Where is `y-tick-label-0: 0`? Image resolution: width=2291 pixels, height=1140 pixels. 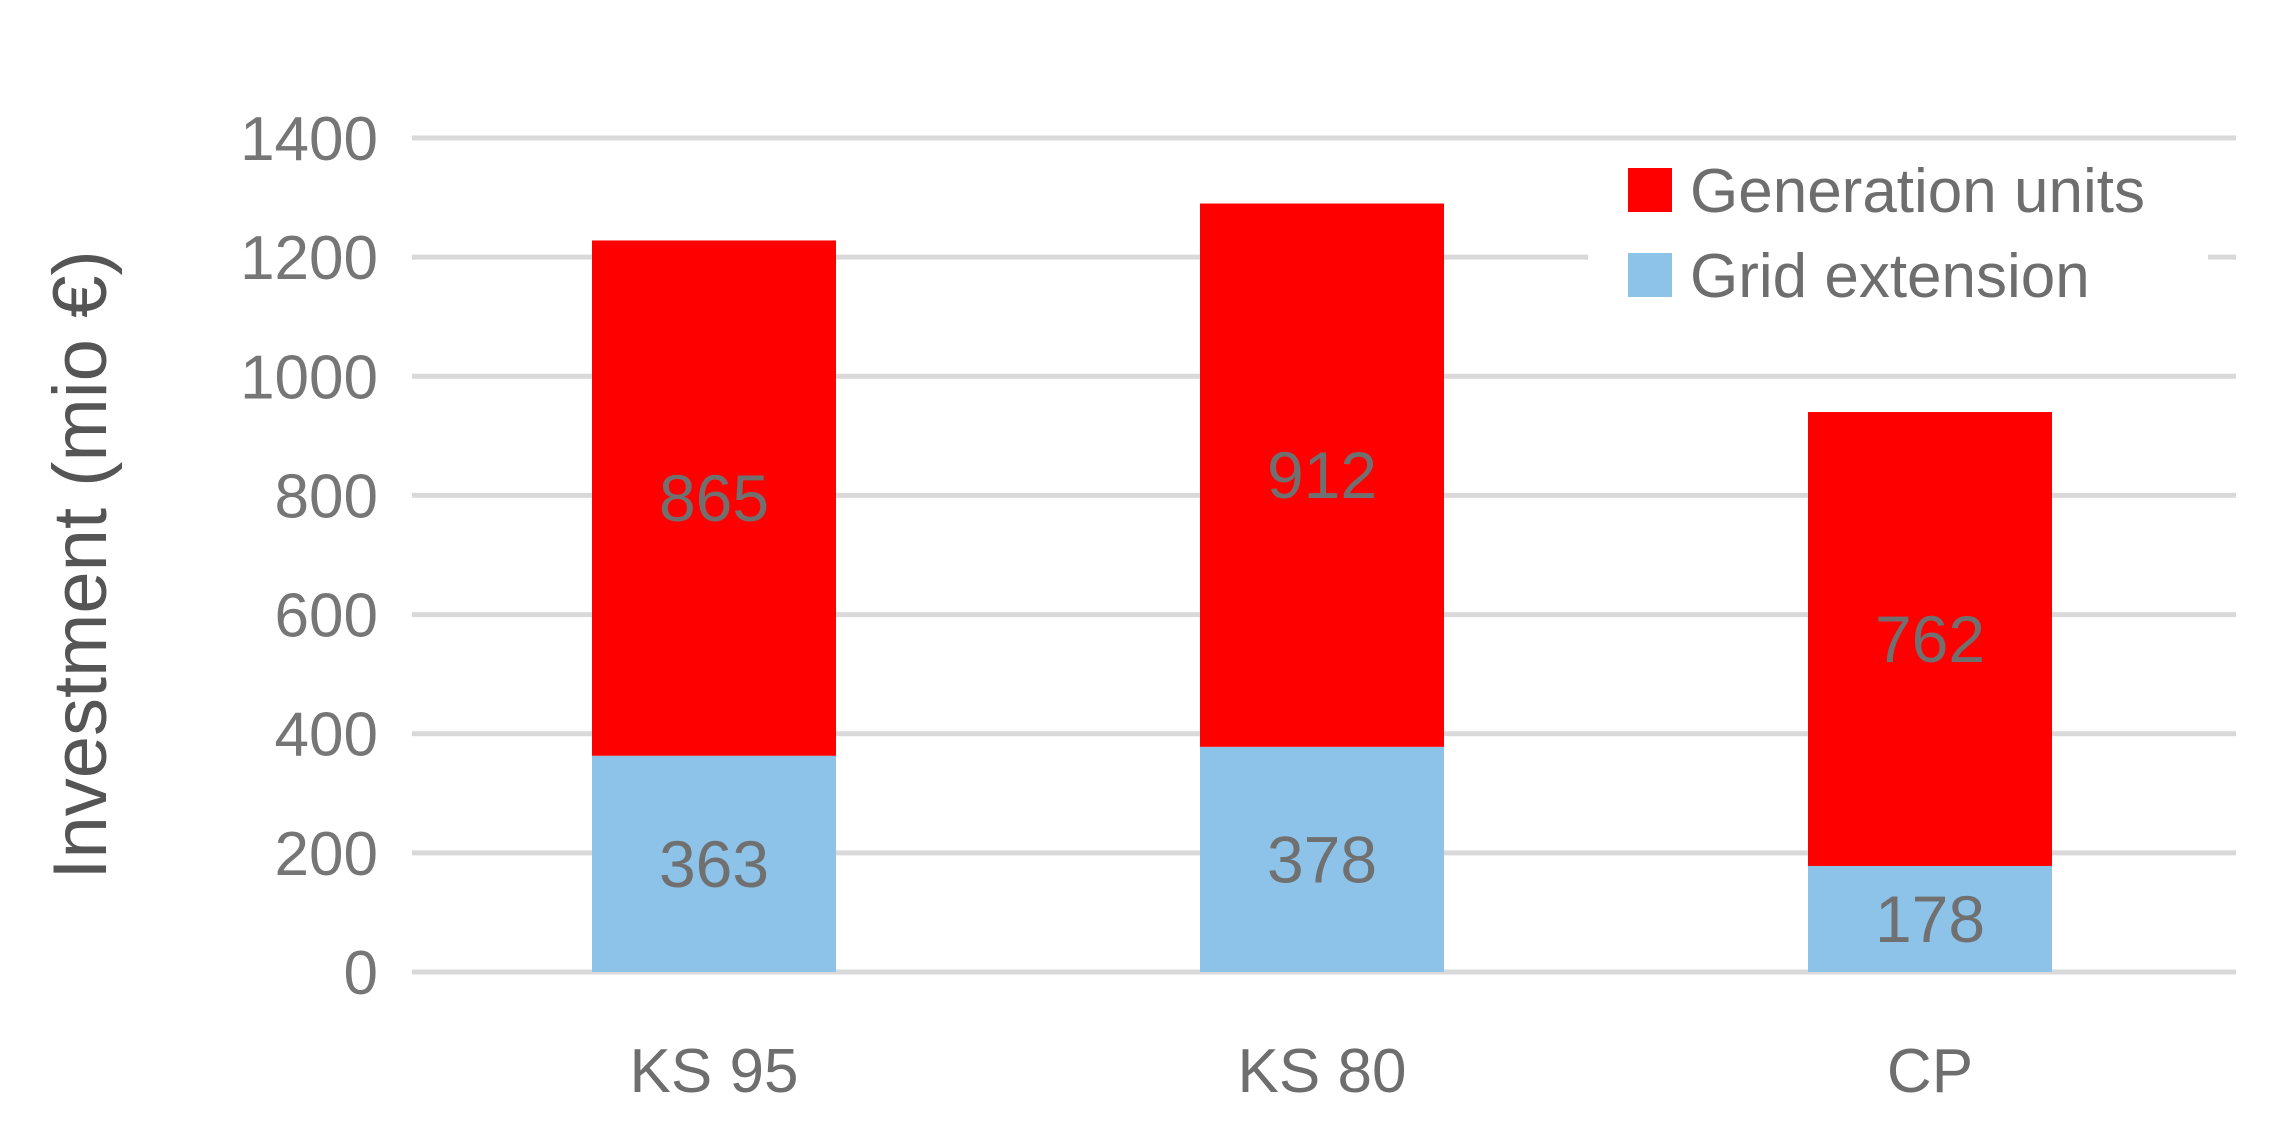
y-tick-label-0: 0 is located at coordinates (361, 973).